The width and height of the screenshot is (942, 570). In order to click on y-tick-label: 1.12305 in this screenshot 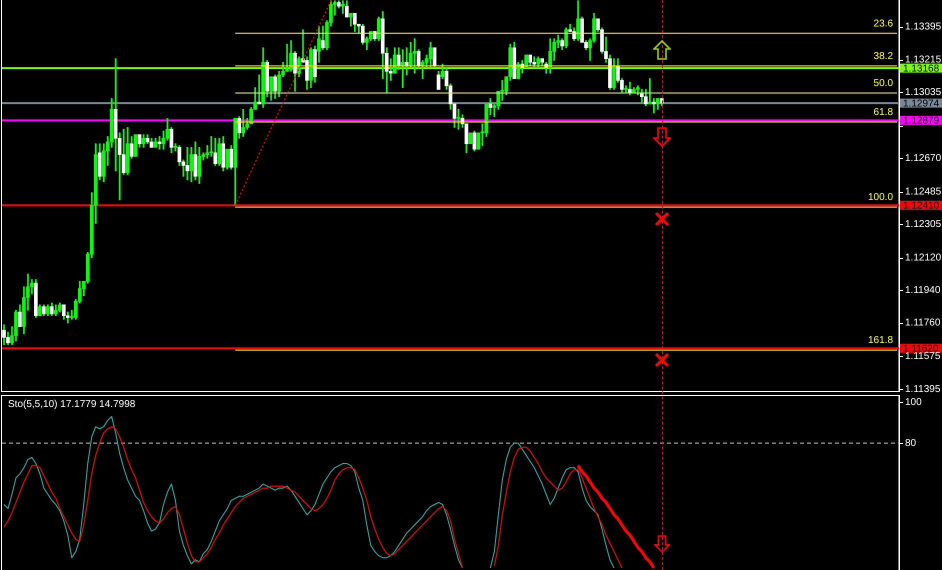, I will do `click(923, 224)`.